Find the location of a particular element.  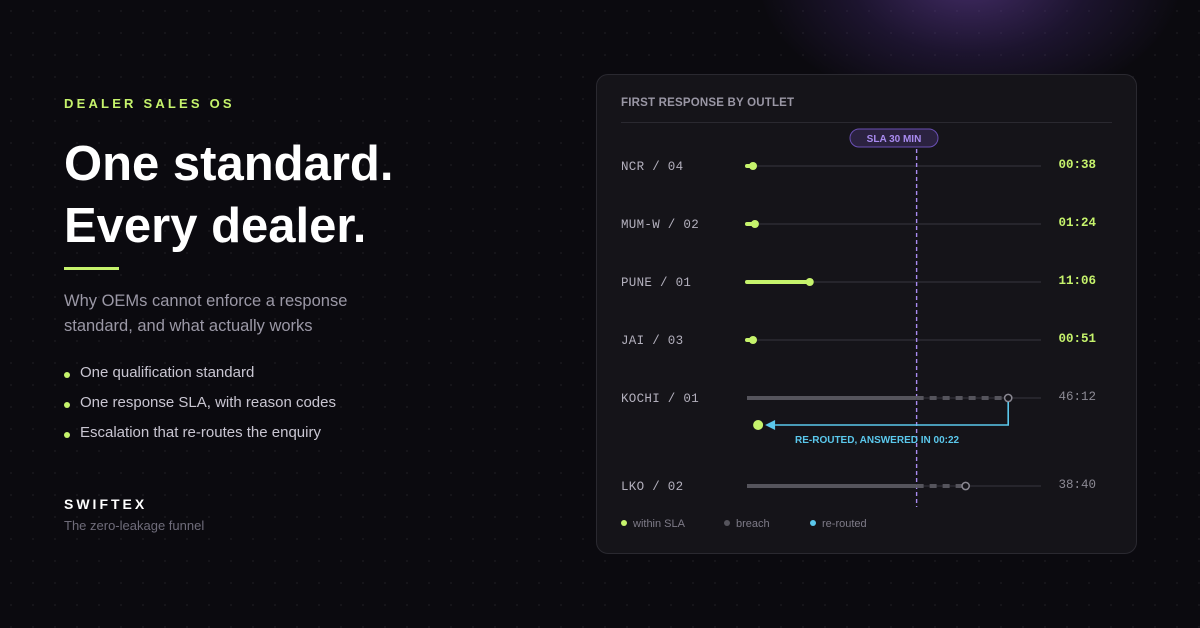

response-time-value: 01:24 is located at coordinates (1077, 223).